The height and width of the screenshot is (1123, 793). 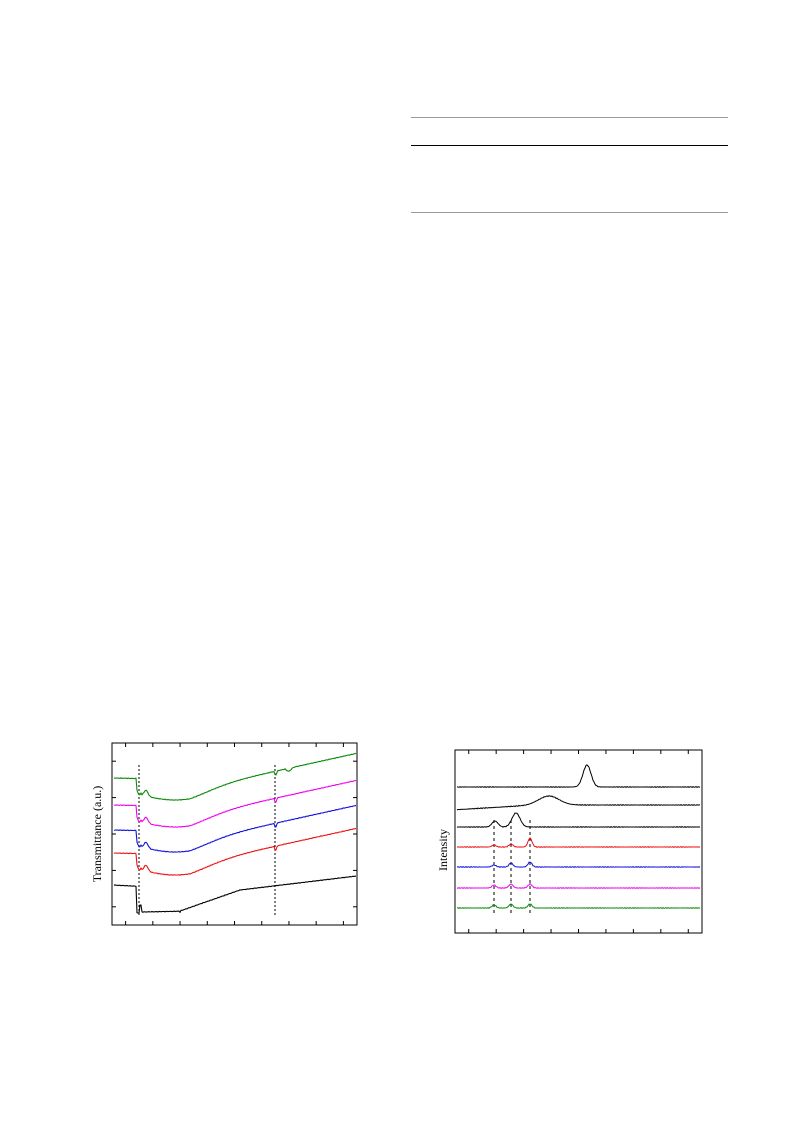 I want to click on ir-ticks, so click(x=234, y=834).